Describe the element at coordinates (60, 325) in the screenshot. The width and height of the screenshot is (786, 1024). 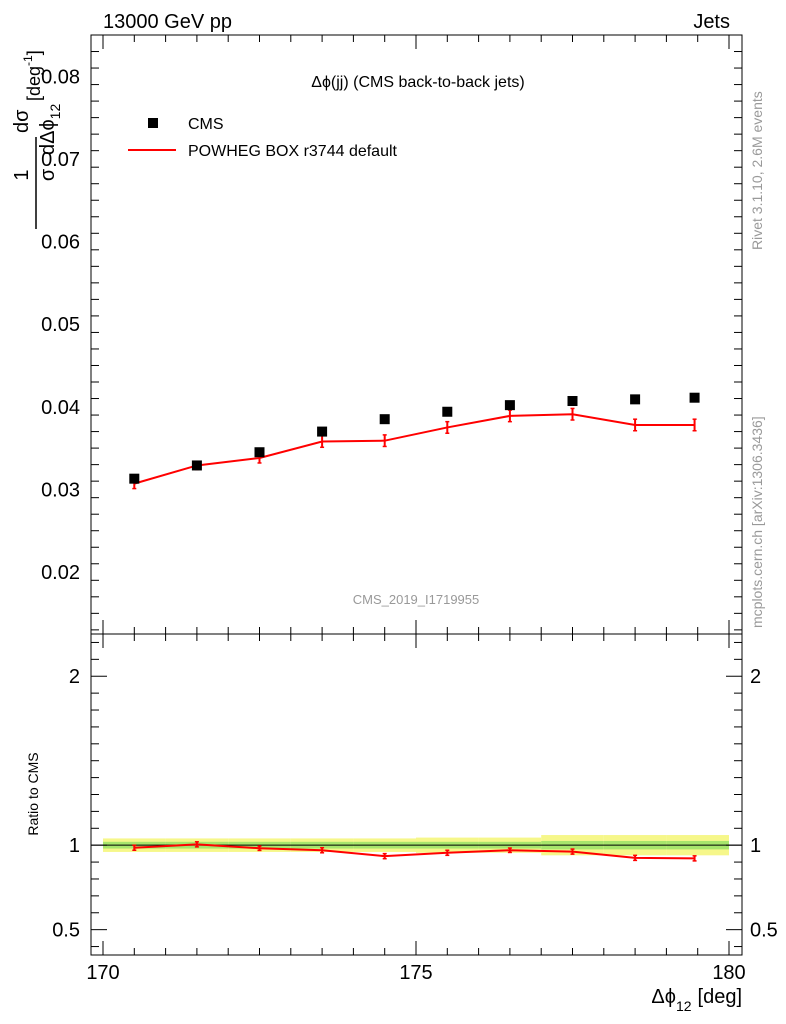
I see `y-tick-label: 0.05` at that location.